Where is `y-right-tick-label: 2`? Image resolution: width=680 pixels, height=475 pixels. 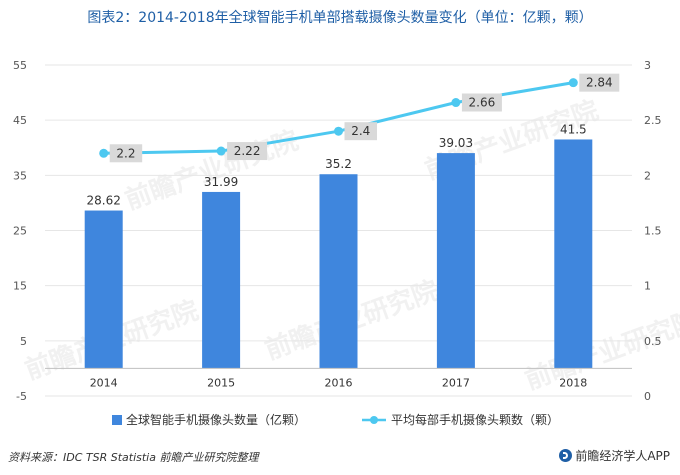
y-right-tick-label: 2 is located at coordinates (647, 175).